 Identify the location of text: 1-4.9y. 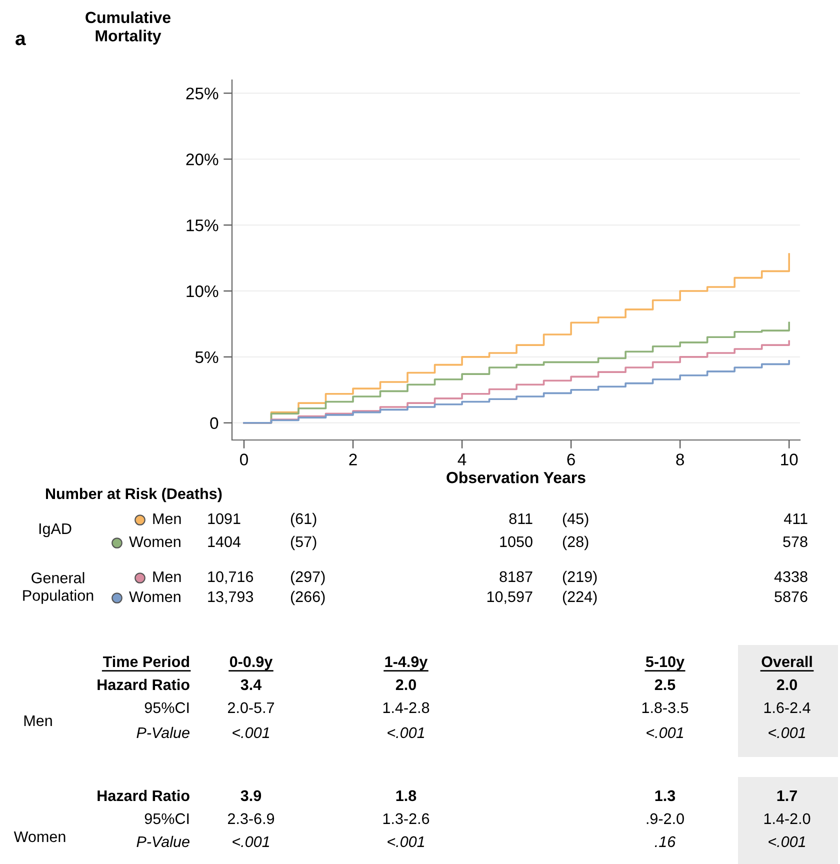
(406, 663).